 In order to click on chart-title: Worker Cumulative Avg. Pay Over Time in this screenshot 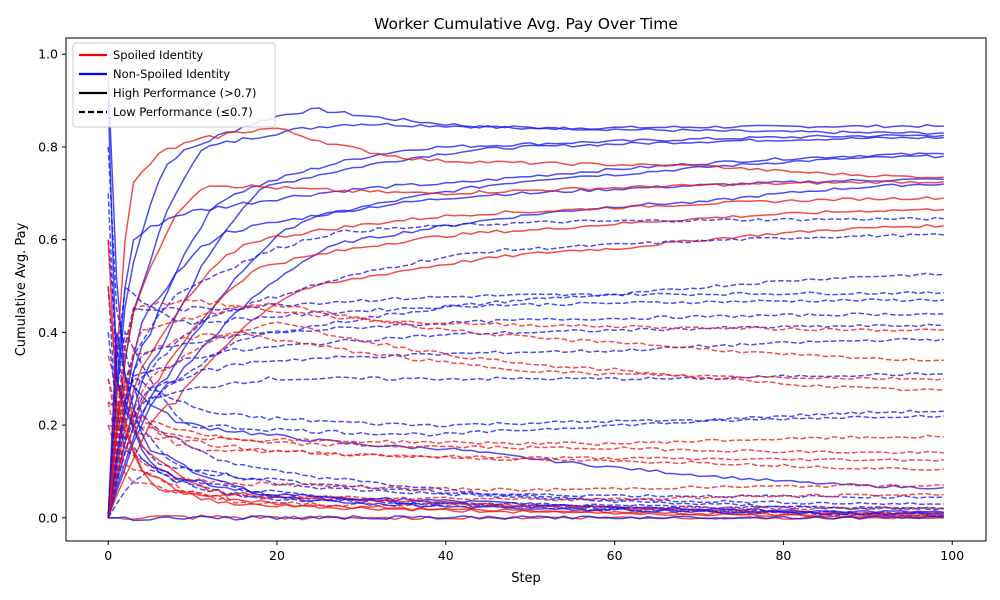, I will do `click(526, 24)`.